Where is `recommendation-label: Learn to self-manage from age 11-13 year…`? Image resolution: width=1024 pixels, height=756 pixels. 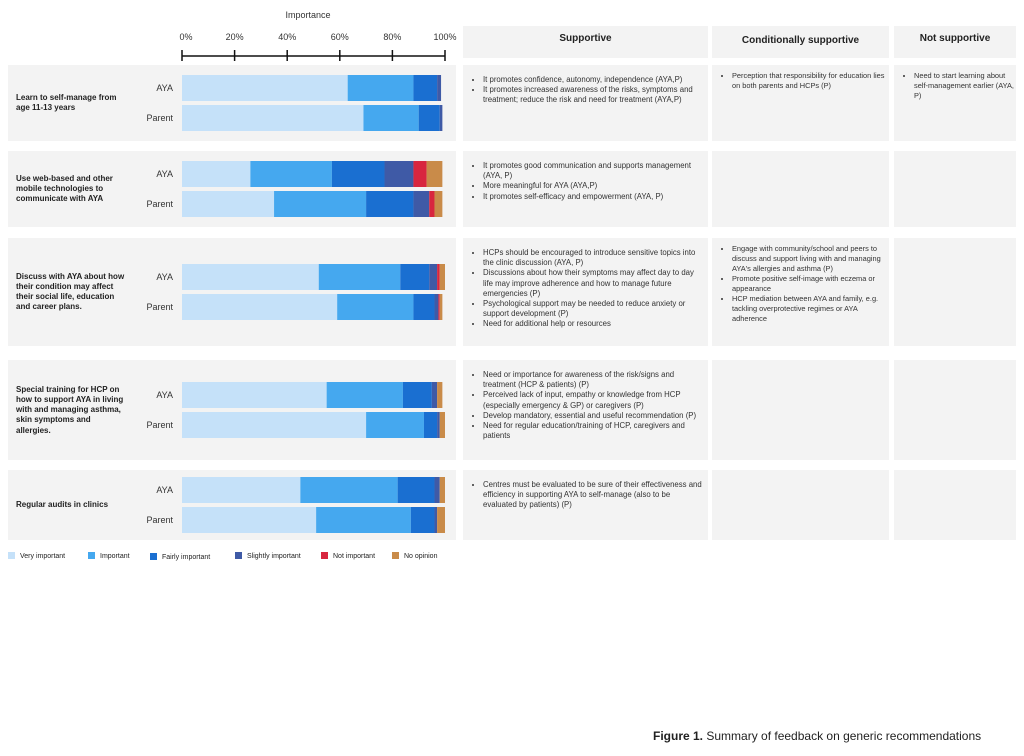 recommendation-label: Learn to self-manage from age 11-13 year… is located at coordinates (66, 102).